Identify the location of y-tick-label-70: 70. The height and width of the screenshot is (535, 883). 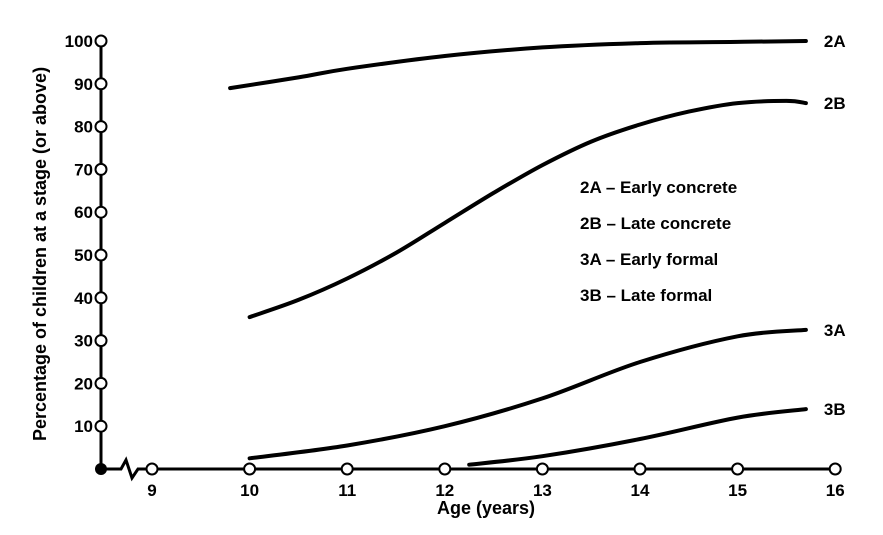
(83, 169).